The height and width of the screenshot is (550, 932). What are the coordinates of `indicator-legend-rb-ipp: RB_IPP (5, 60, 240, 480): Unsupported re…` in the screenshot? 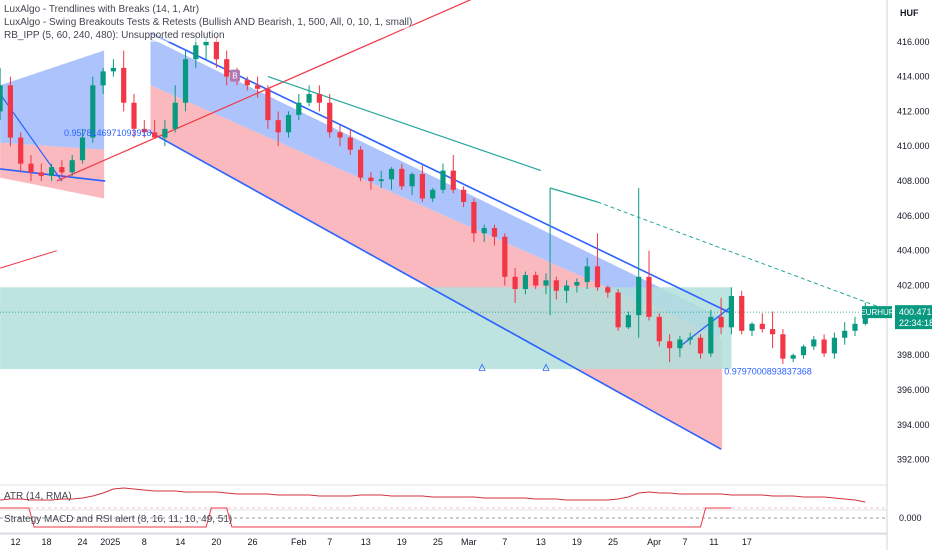 It's located at (114, 36).